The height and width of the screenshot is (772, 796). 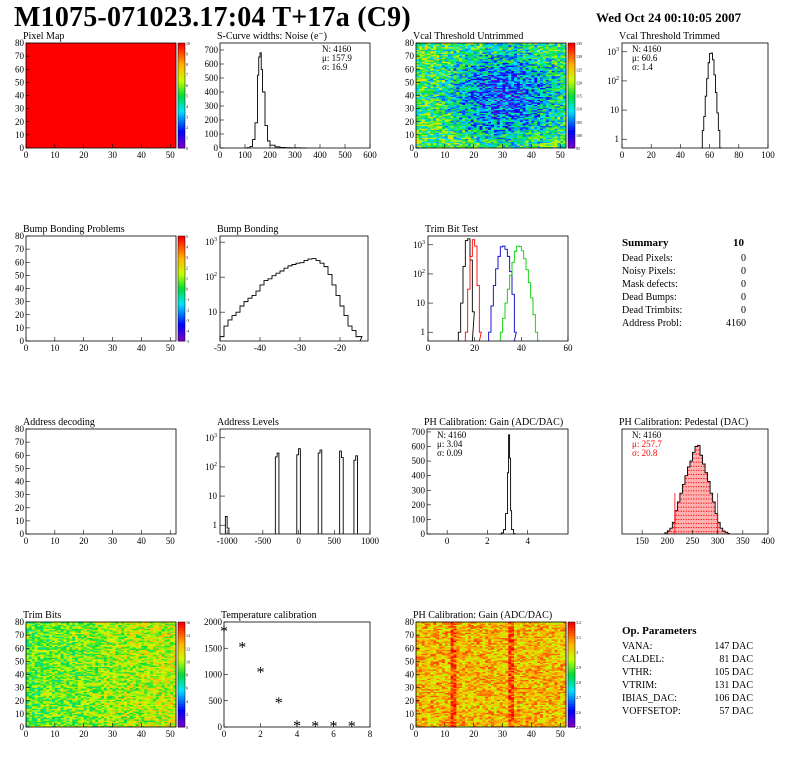 I want to click on y-tick-label: 40, so click(x=20, y=289).